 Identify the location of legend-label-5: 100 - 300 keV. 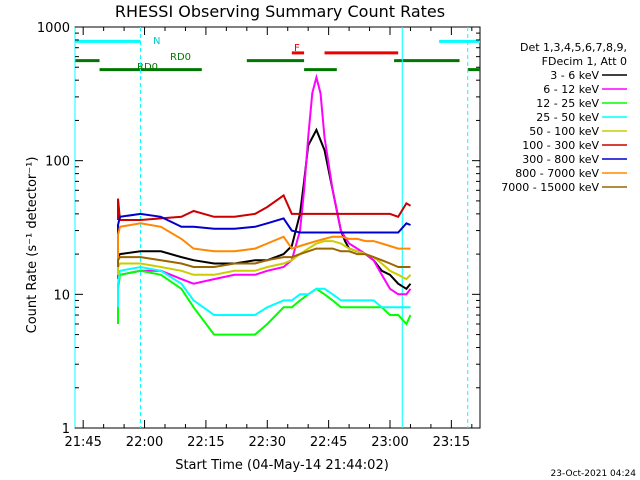
(560, 145).